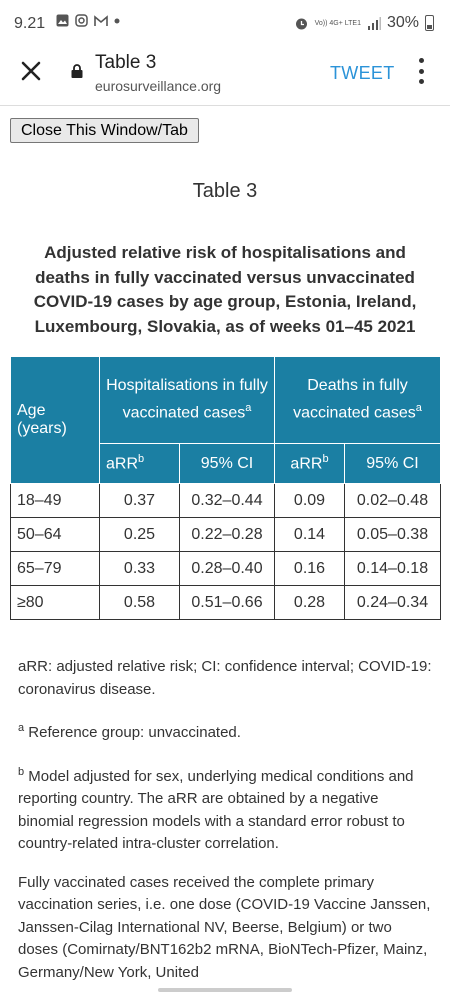 This screenshot has width=450, height=1000. I want to click on close-icon, so click(31, 71).